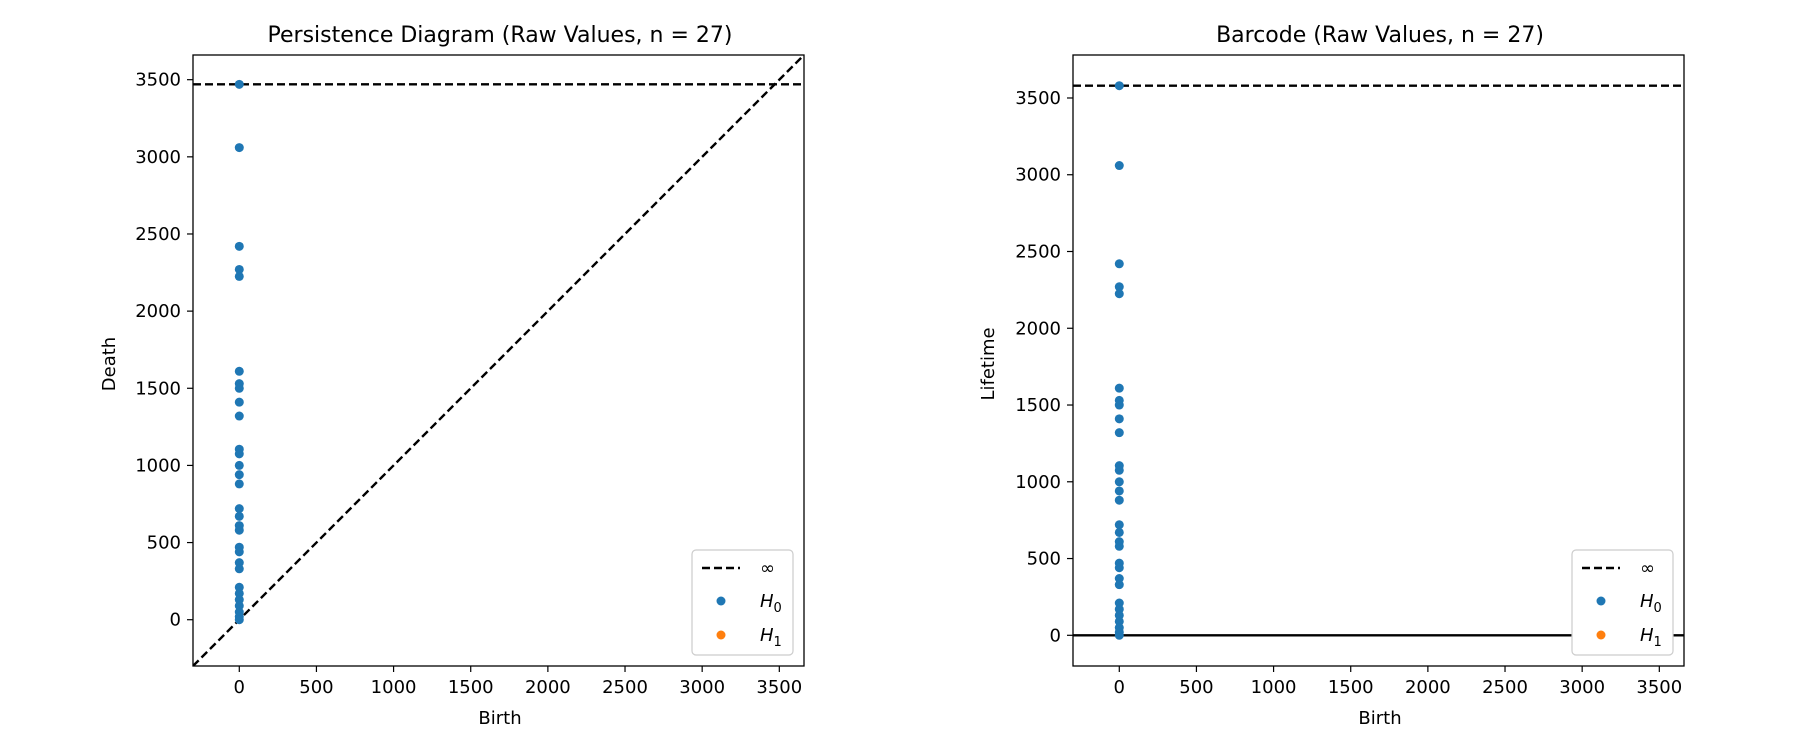  I want to click on chart-title: Barcode (Raw Values, n = 27), so click(1380, 35).